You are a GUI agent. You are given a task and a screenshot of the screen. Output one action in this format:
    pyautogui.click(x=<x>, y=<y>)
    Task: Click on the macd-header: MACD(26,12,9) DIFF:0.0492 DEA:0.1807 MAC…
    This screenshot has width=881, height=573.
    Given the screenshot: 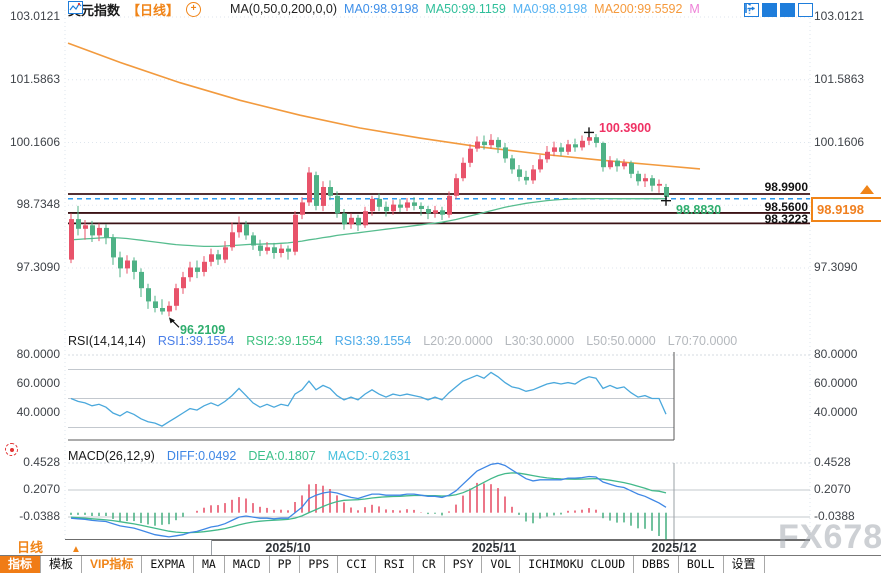 What is the action you would take?
    pyautogui.click(x=409, y=456)
    